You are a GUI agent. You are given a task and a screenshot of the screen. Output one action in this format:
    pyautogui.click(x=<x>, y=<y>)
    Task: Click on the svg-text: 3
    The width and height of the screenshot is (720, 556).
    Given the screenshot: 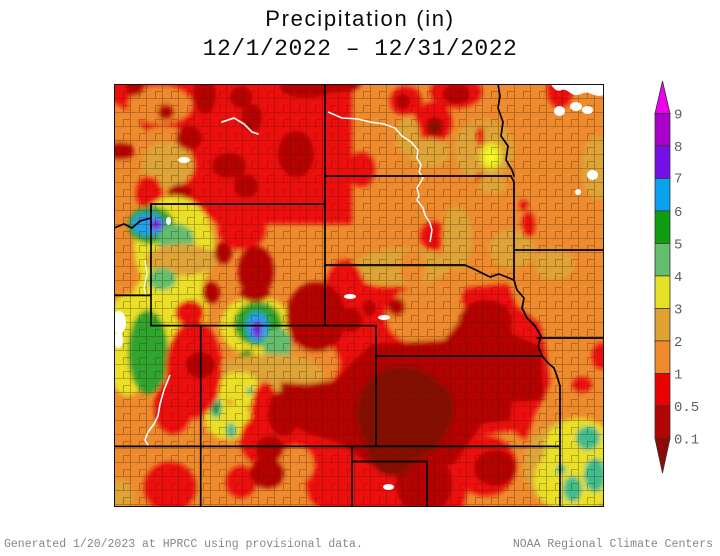 What is the action you would take?
    pyautogui.click(x=678, y=310)
    